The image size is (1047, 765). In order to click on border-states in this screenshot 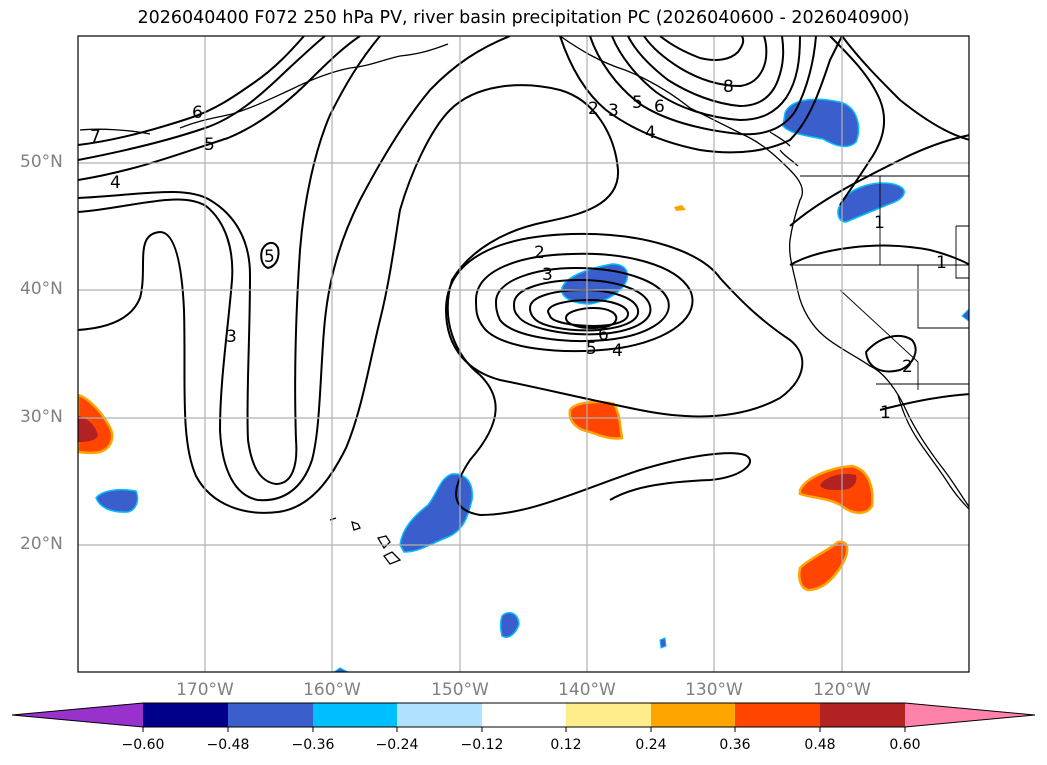, I will do `click(879, 283)`.